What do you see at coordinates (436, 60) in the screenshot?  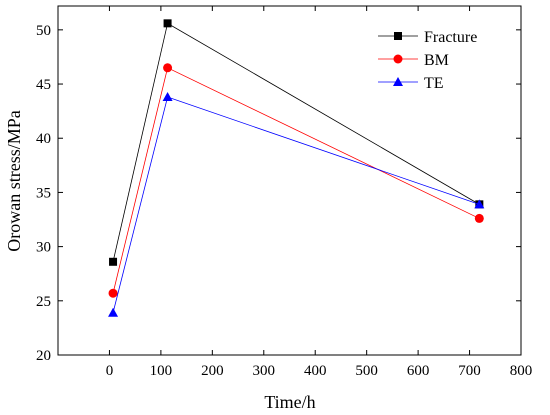 I see `legend-label-bm: BM` at bounding box center [436, 60].